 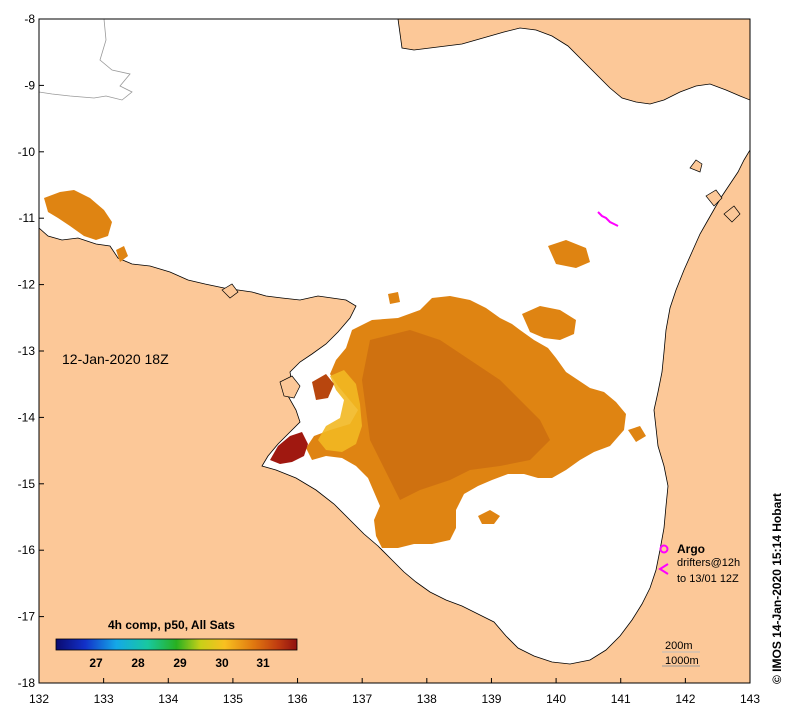 I want to click on sst-patch-nw, so click(x=86, y=226).